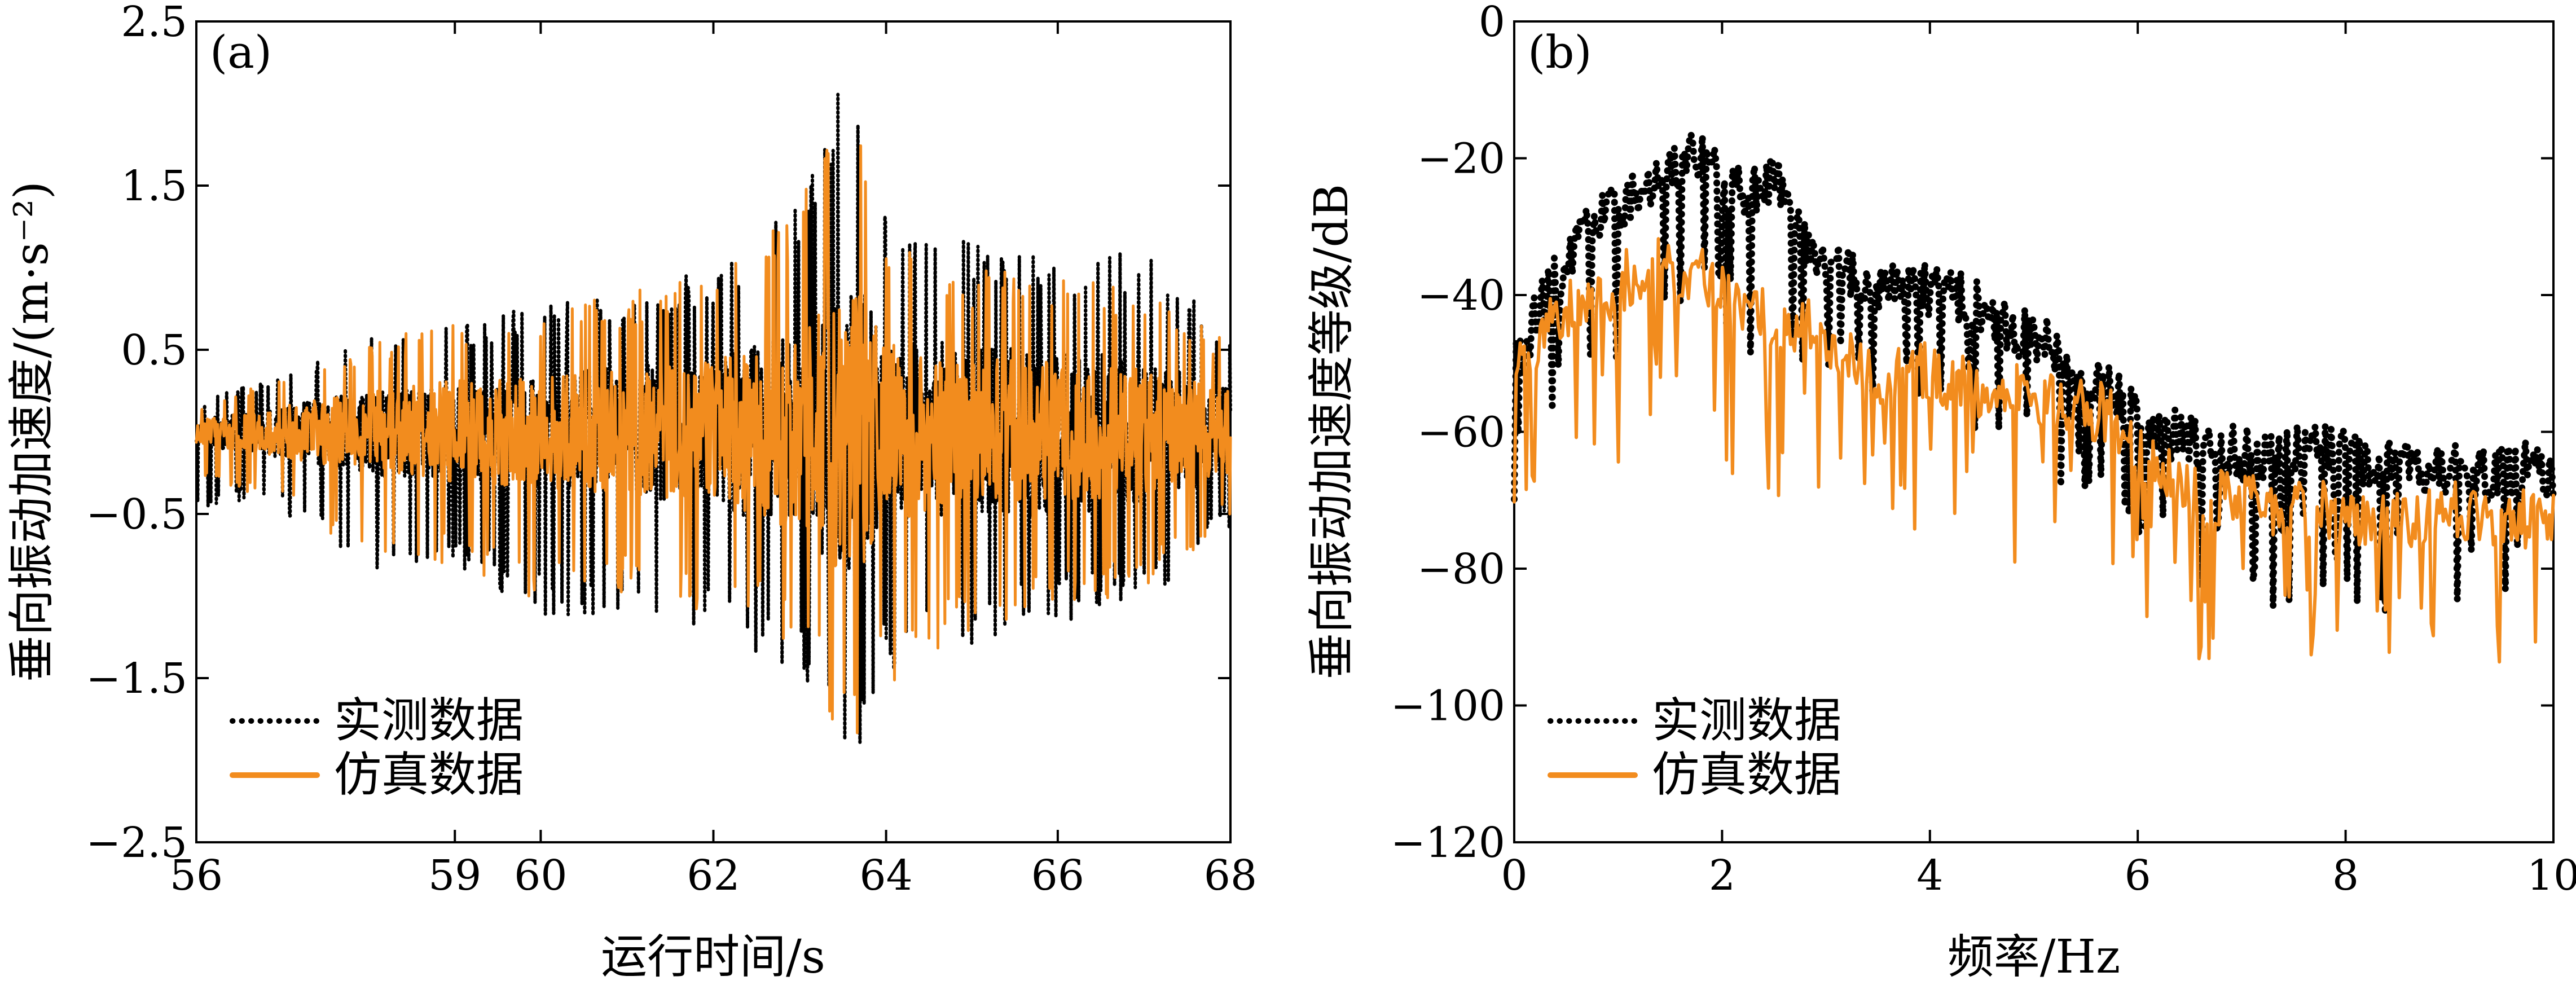 The width and height of the screenshot is (2576, 985). Describe the element at coordinates (1560, 52) in the screenshot. I see `panel-b-label: (b)` at that location.